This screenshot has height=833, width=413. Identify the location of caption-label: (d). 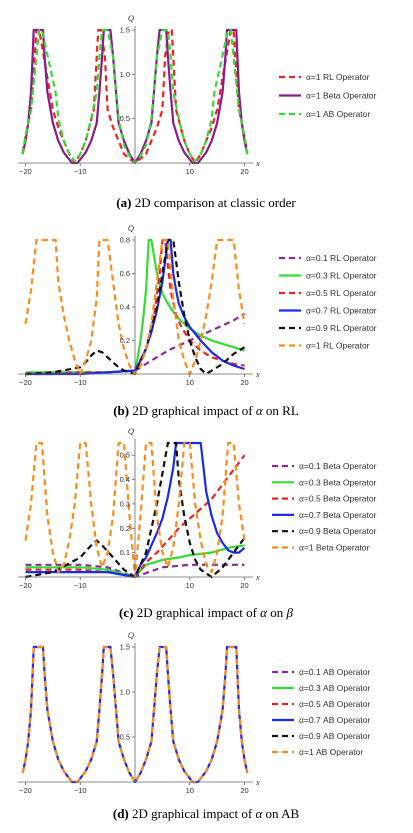
(121, 813).